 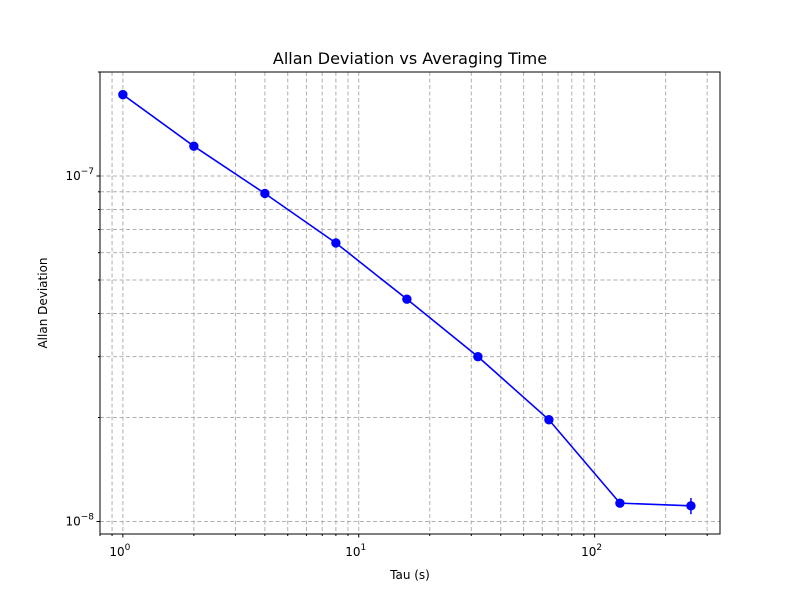 I want to click on chart-title: Allan Deviation vs Averaging Time, so click(x=410, y=58).